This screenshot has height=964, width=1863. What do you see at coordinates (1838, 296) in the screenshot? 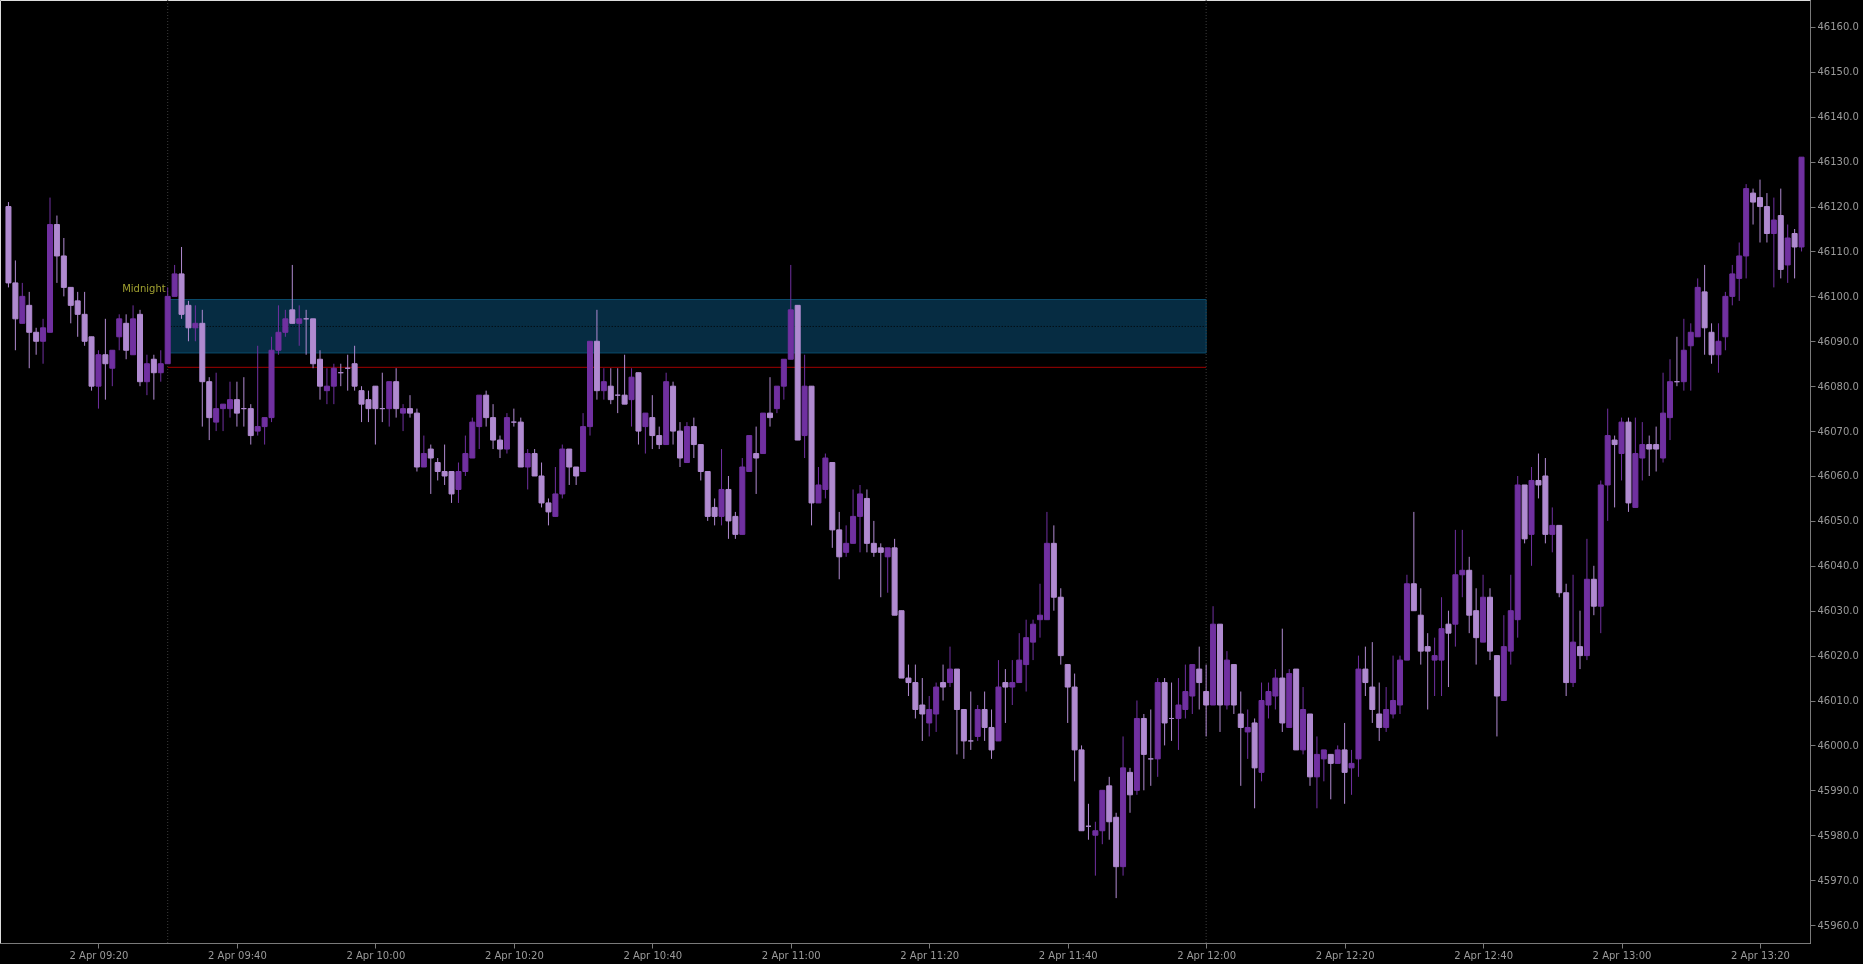
I see `y-tick-label: 46100.0` at bounding box center [1838, 296].